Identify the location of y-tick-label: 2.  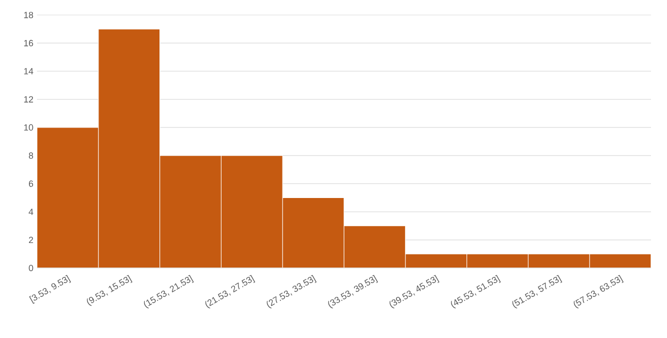
(31, 240).